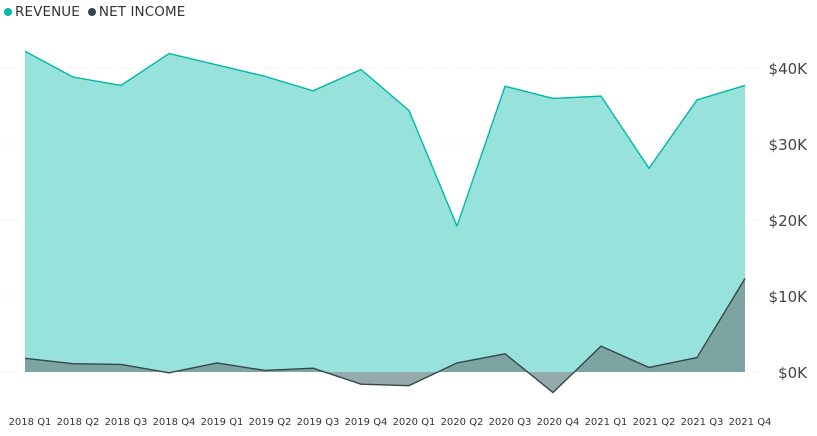 The height and width of the screenshot is (436, 817). I want to click on x-tick-label: 2021 Q3, so click(702, 422).